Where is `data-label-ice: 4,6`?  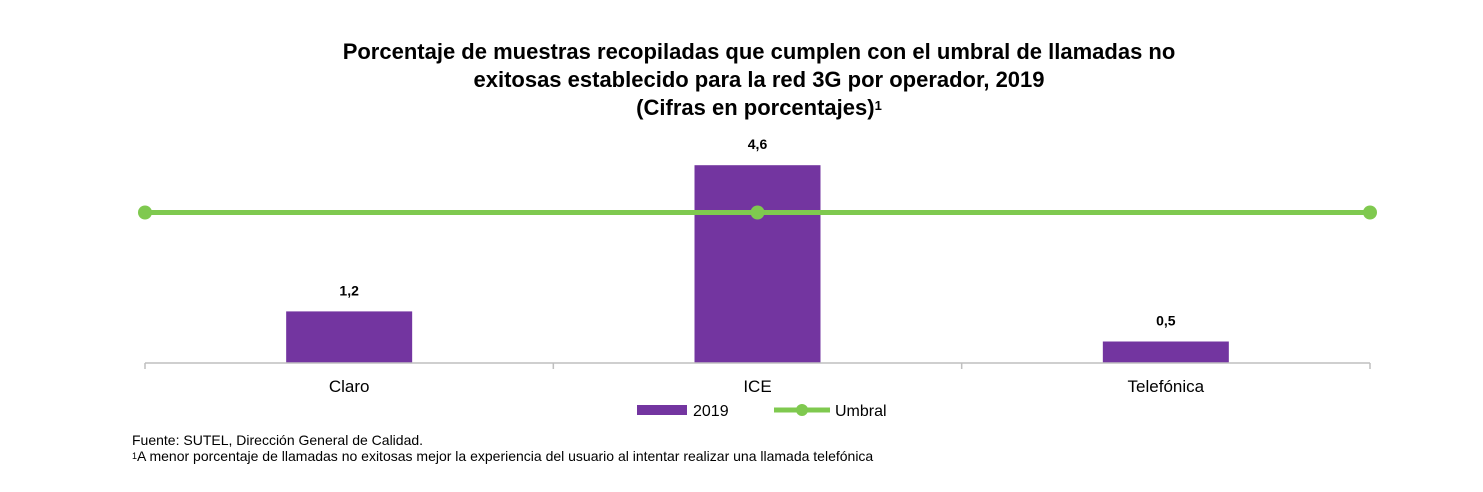
data-label-ice: 4,6 is located at coordinates (758, 144).